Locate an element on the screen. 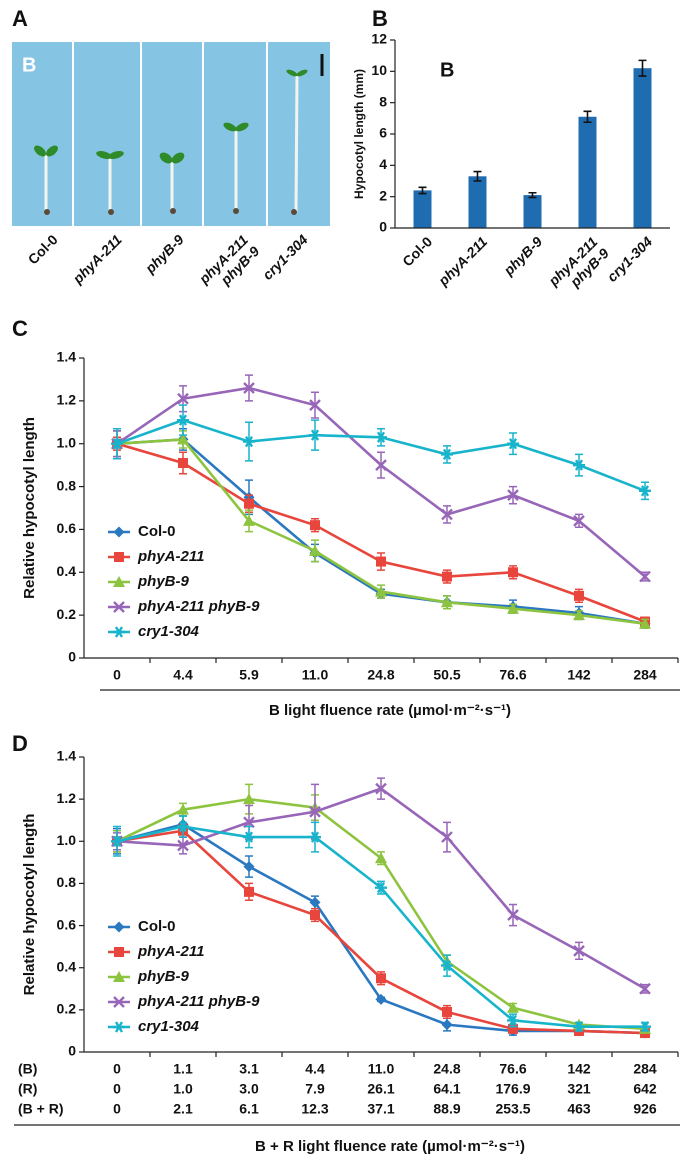 The image size is (683, 1164). category-row-label: (B + R) is located at coordinates (41, 1109).